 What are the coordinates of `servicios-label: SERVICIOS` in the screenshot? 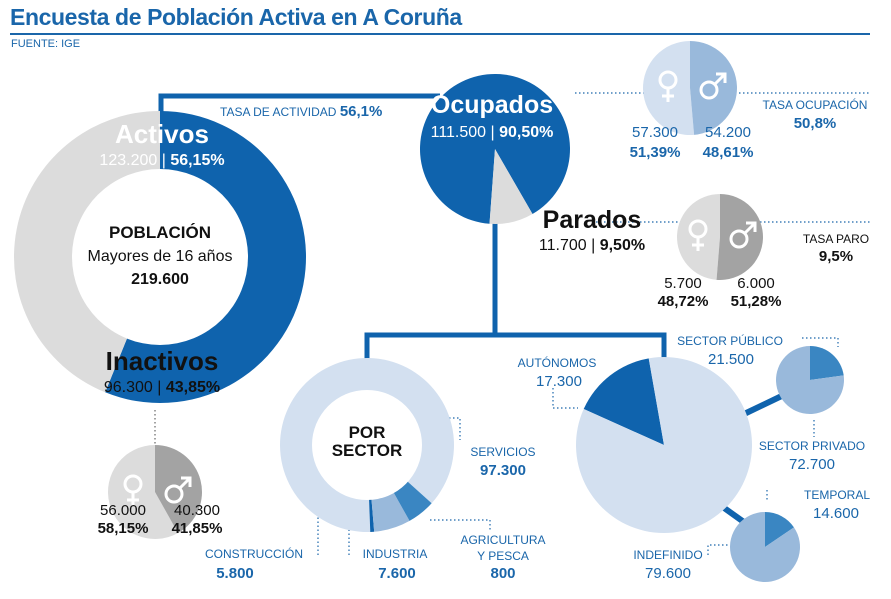 It's located at (502, 452).